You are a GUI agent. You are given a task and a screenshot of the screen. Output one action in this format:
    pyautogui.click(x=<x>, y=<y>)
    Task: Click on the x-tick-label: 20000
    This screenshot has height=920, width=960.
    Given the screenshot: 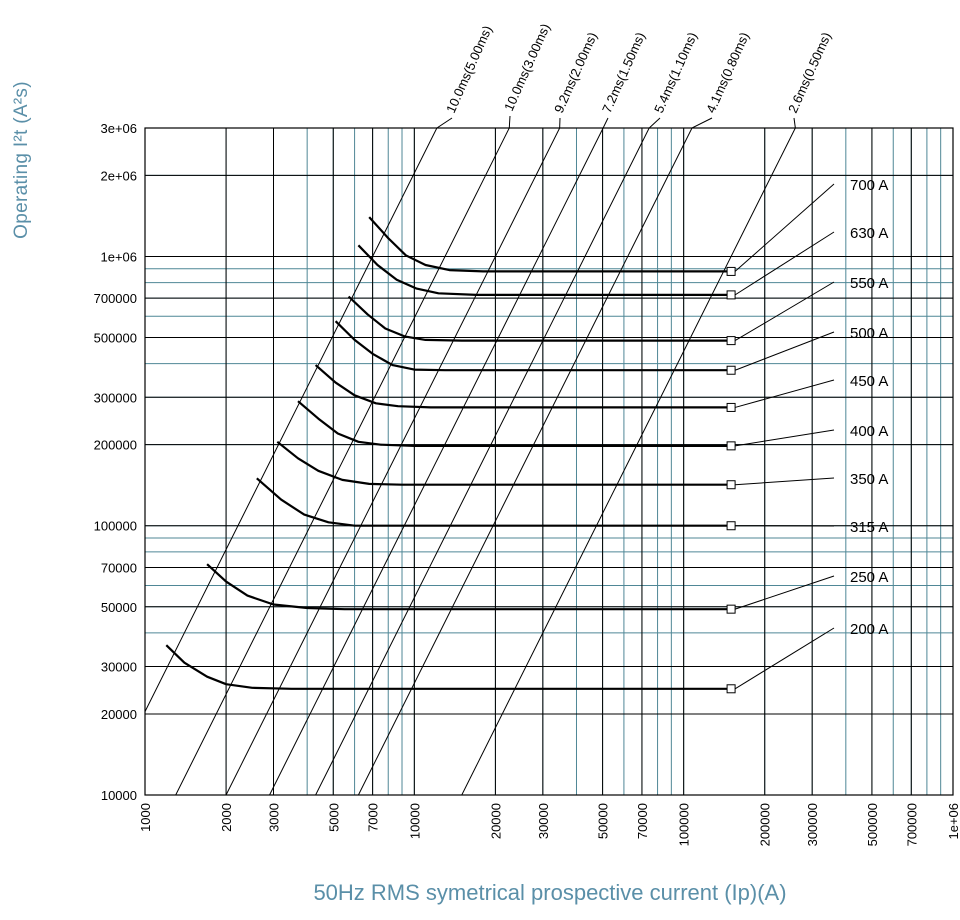 What is the action you would take?
    pyautogui.click(x=495, y=821)
    